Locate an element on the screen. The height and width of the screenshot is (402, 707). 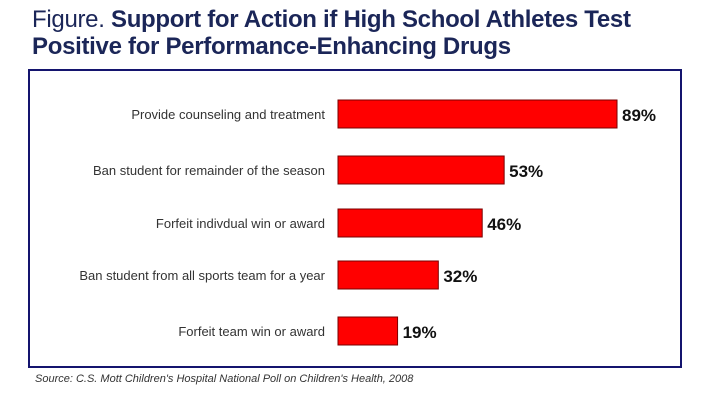
category-label: Forfeit team win or award is located at coordinates (251, 331).